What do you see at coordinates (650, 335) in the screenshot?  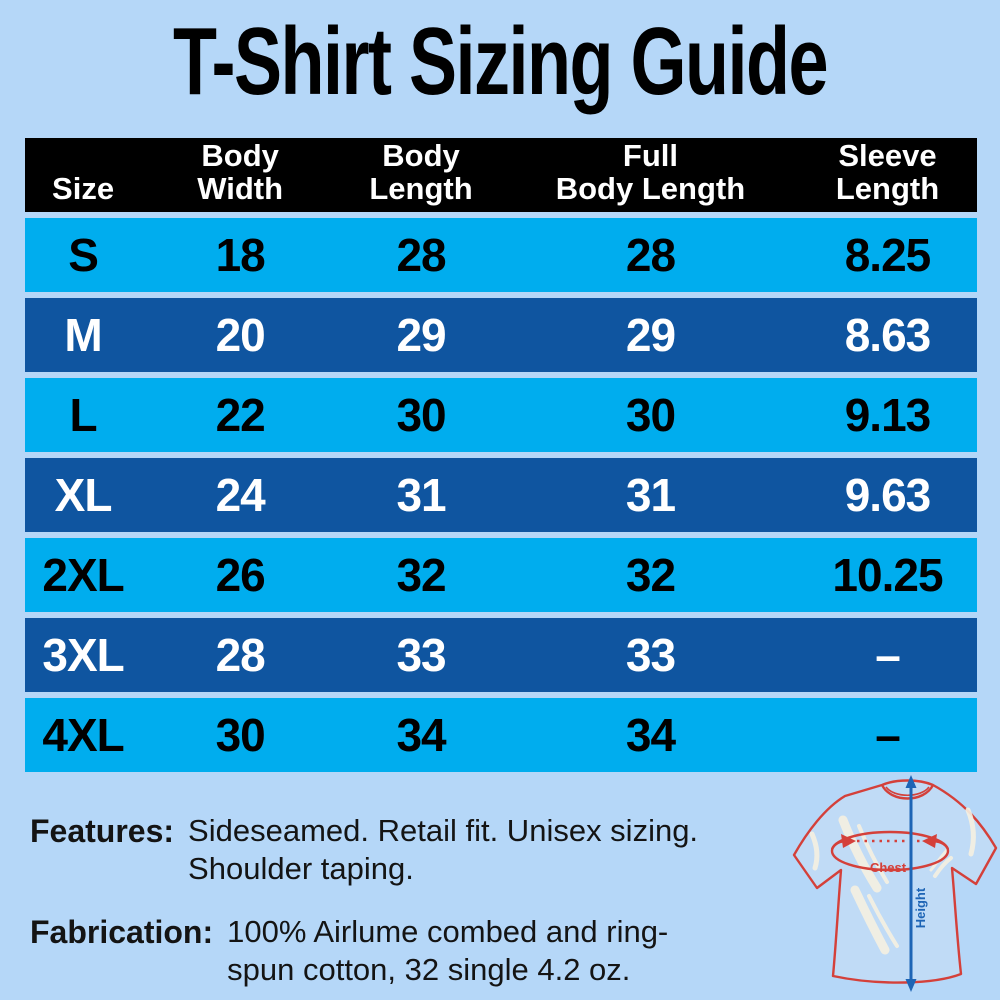 I see `cell-full-body-length: 29` at bounding box center [650, 335].